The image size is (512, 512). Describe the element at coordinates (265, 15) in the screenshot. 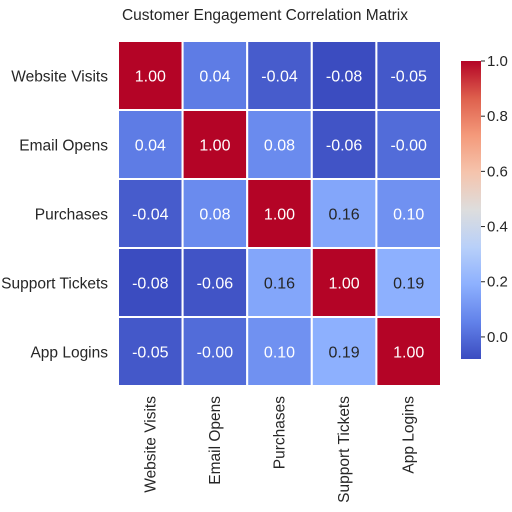

I see `chart-title: Customer Engagement Correlation Matrix` at that location.